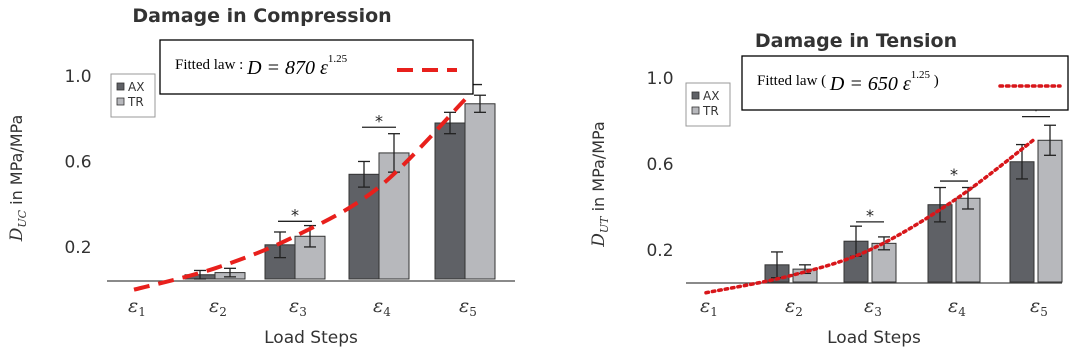 This screenshot has height=358, width=1072. I want to click on y-axis-label: DUT in MPa/MPa, so click(600, 184).